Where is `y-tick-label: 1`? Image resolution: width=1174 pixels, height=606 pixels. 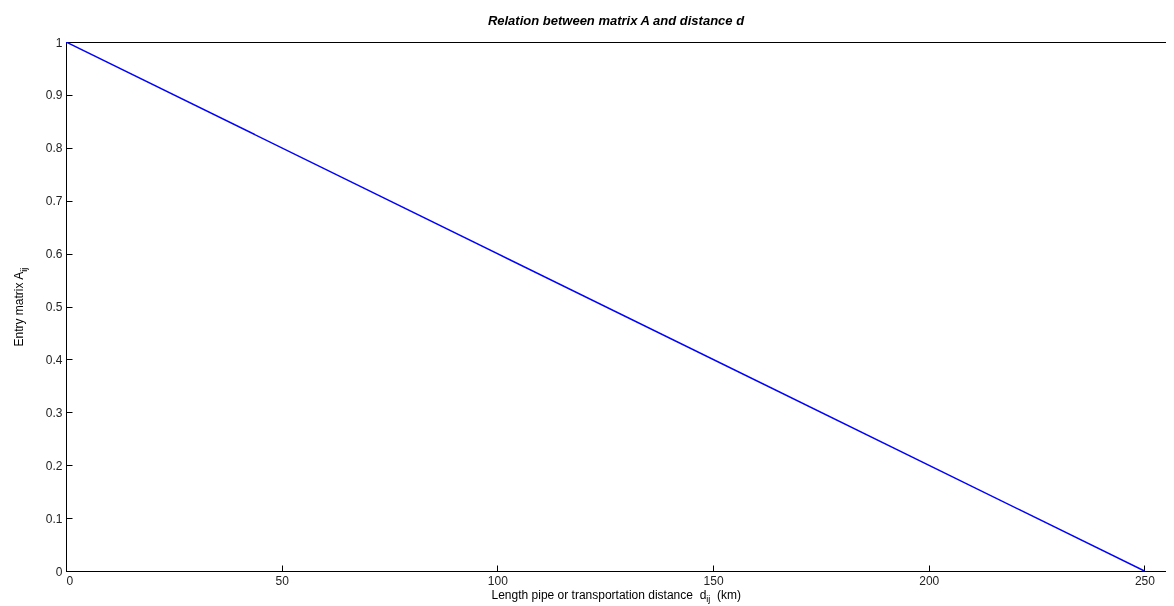
y-tick-label: 1 is located at coordinates (59, 42).